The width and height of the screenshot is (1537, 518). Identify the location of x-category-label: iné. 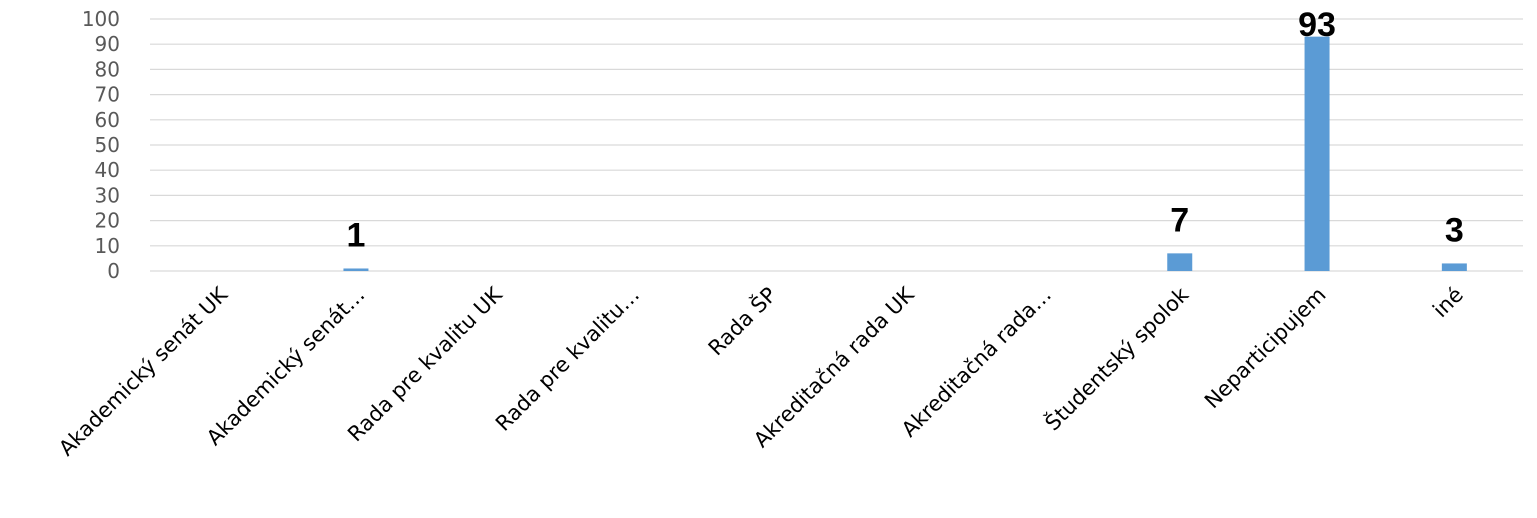
(1448, 303).